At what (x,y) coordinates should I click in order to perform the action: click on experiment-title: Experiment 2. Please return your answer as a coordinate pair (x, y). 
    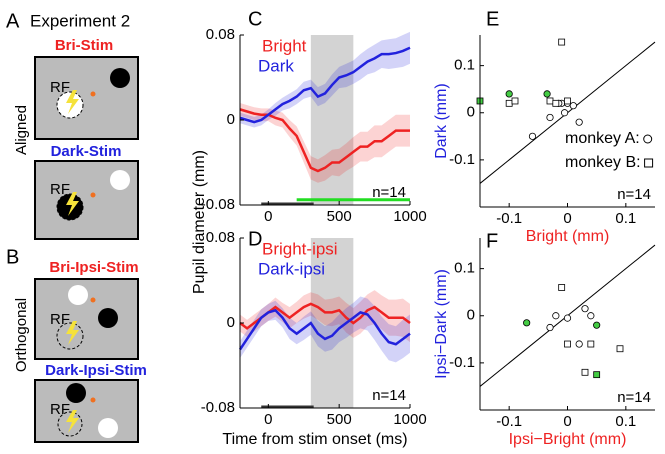
    Looking at the image, I should click on (80, 20).